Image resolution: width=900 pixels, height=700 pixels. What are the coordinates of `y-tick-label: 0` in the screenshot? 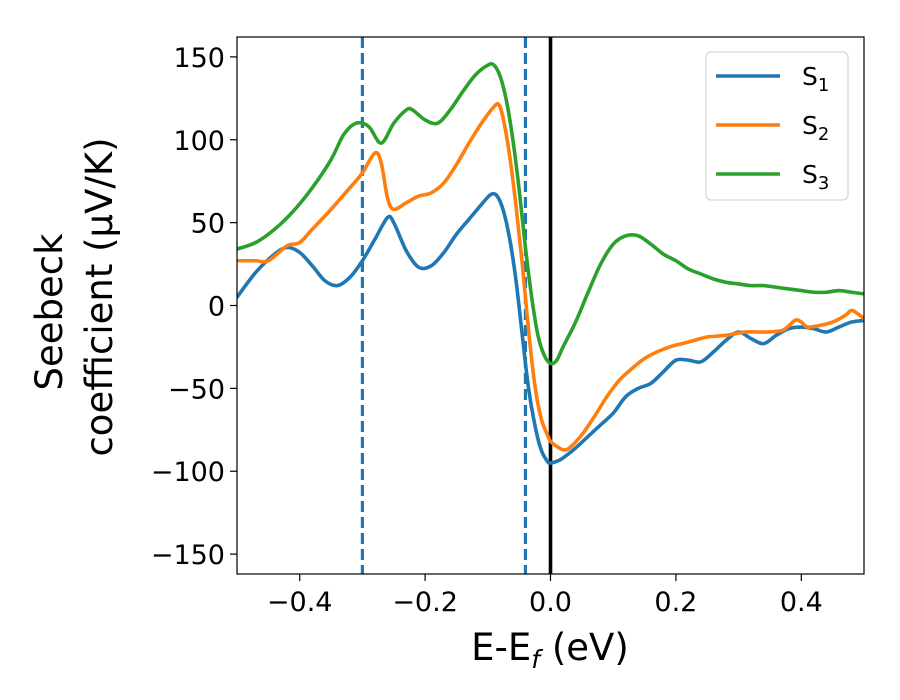 It's located at (216, 307).